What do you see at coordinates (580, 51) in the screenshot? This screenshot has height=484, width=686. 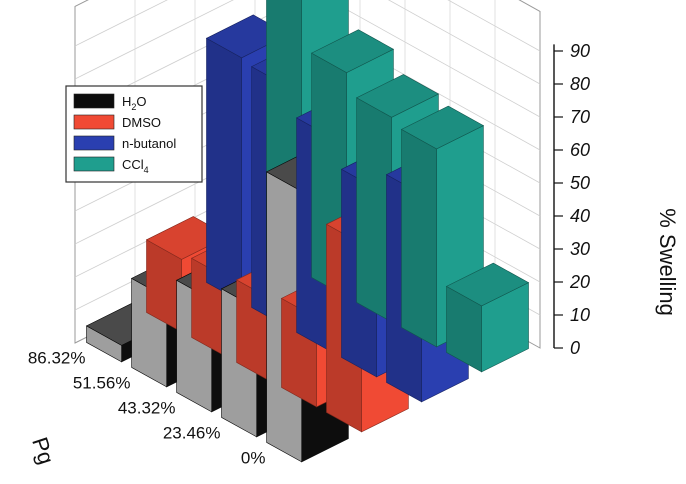 I see `z-tick-label: 90` at bounding box center [580, 51].